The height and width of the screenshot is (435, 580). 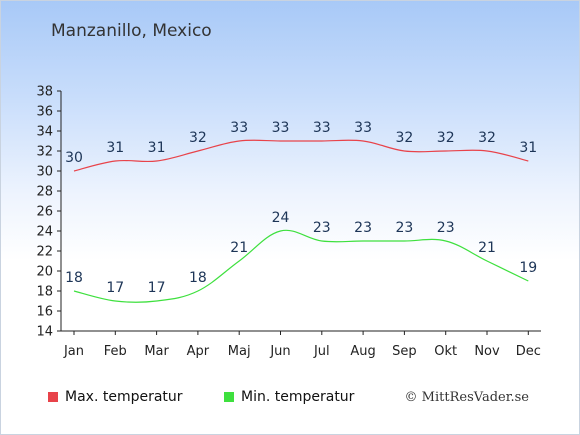 What do you see at coordinates (301, 155) in the screenshot?
I see `series-line-max` at bounding box center [301, 155].